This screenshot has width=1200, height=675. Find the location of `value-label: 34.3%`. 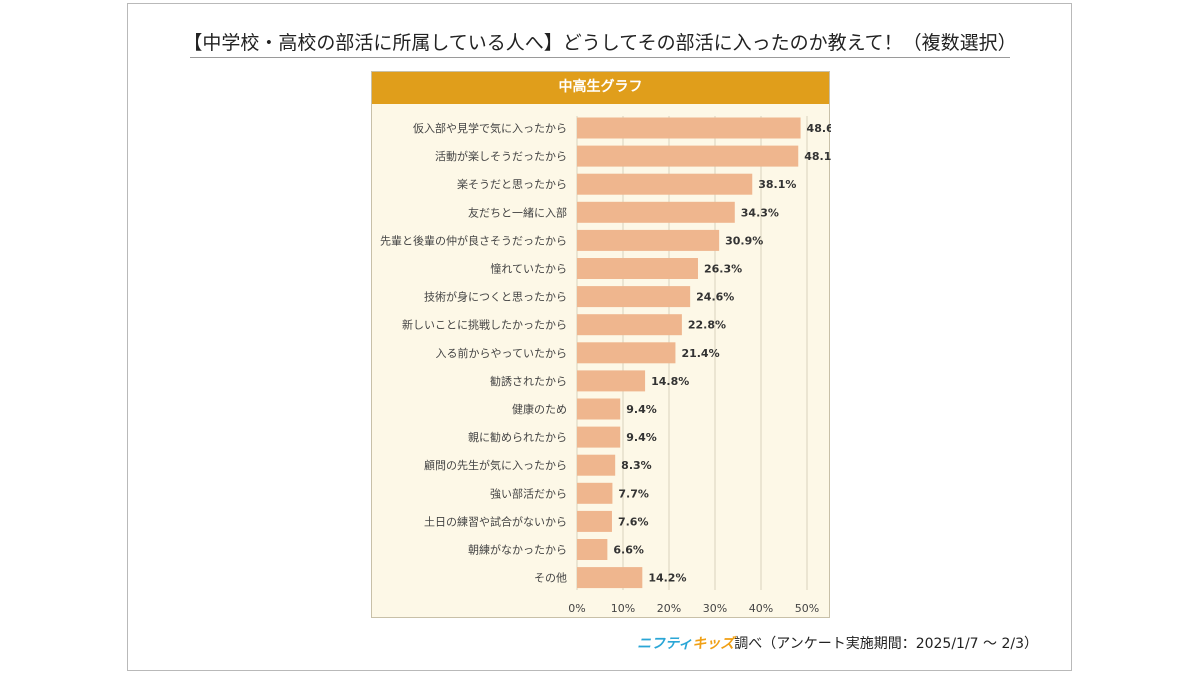

value-label: 34.3% is located at coordinates (760, 212).